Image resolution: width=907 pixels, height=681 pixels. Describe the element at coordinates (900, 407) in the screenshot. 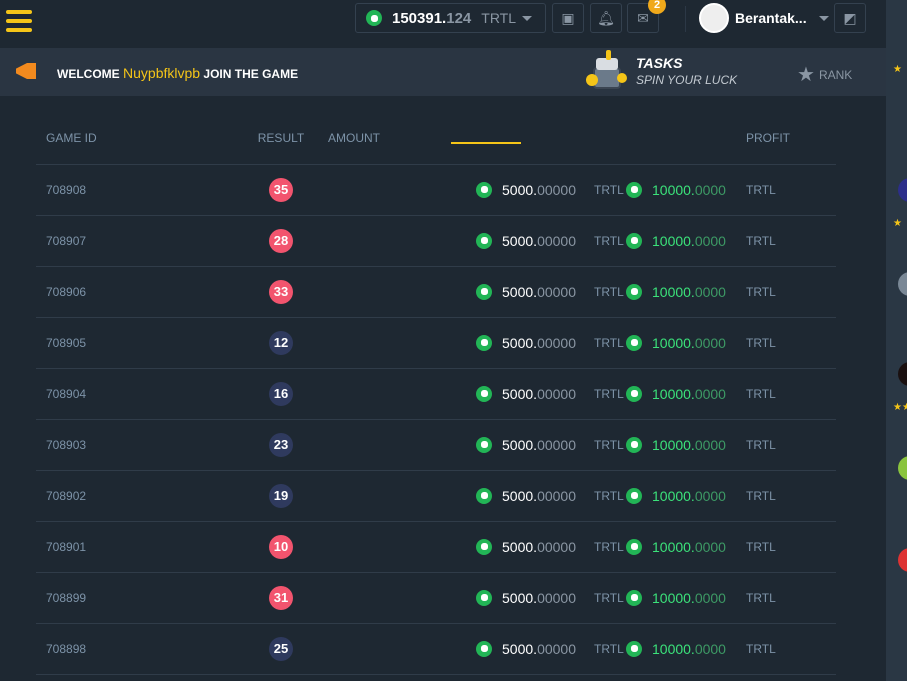

I see `star-icon: ★★` at that location.